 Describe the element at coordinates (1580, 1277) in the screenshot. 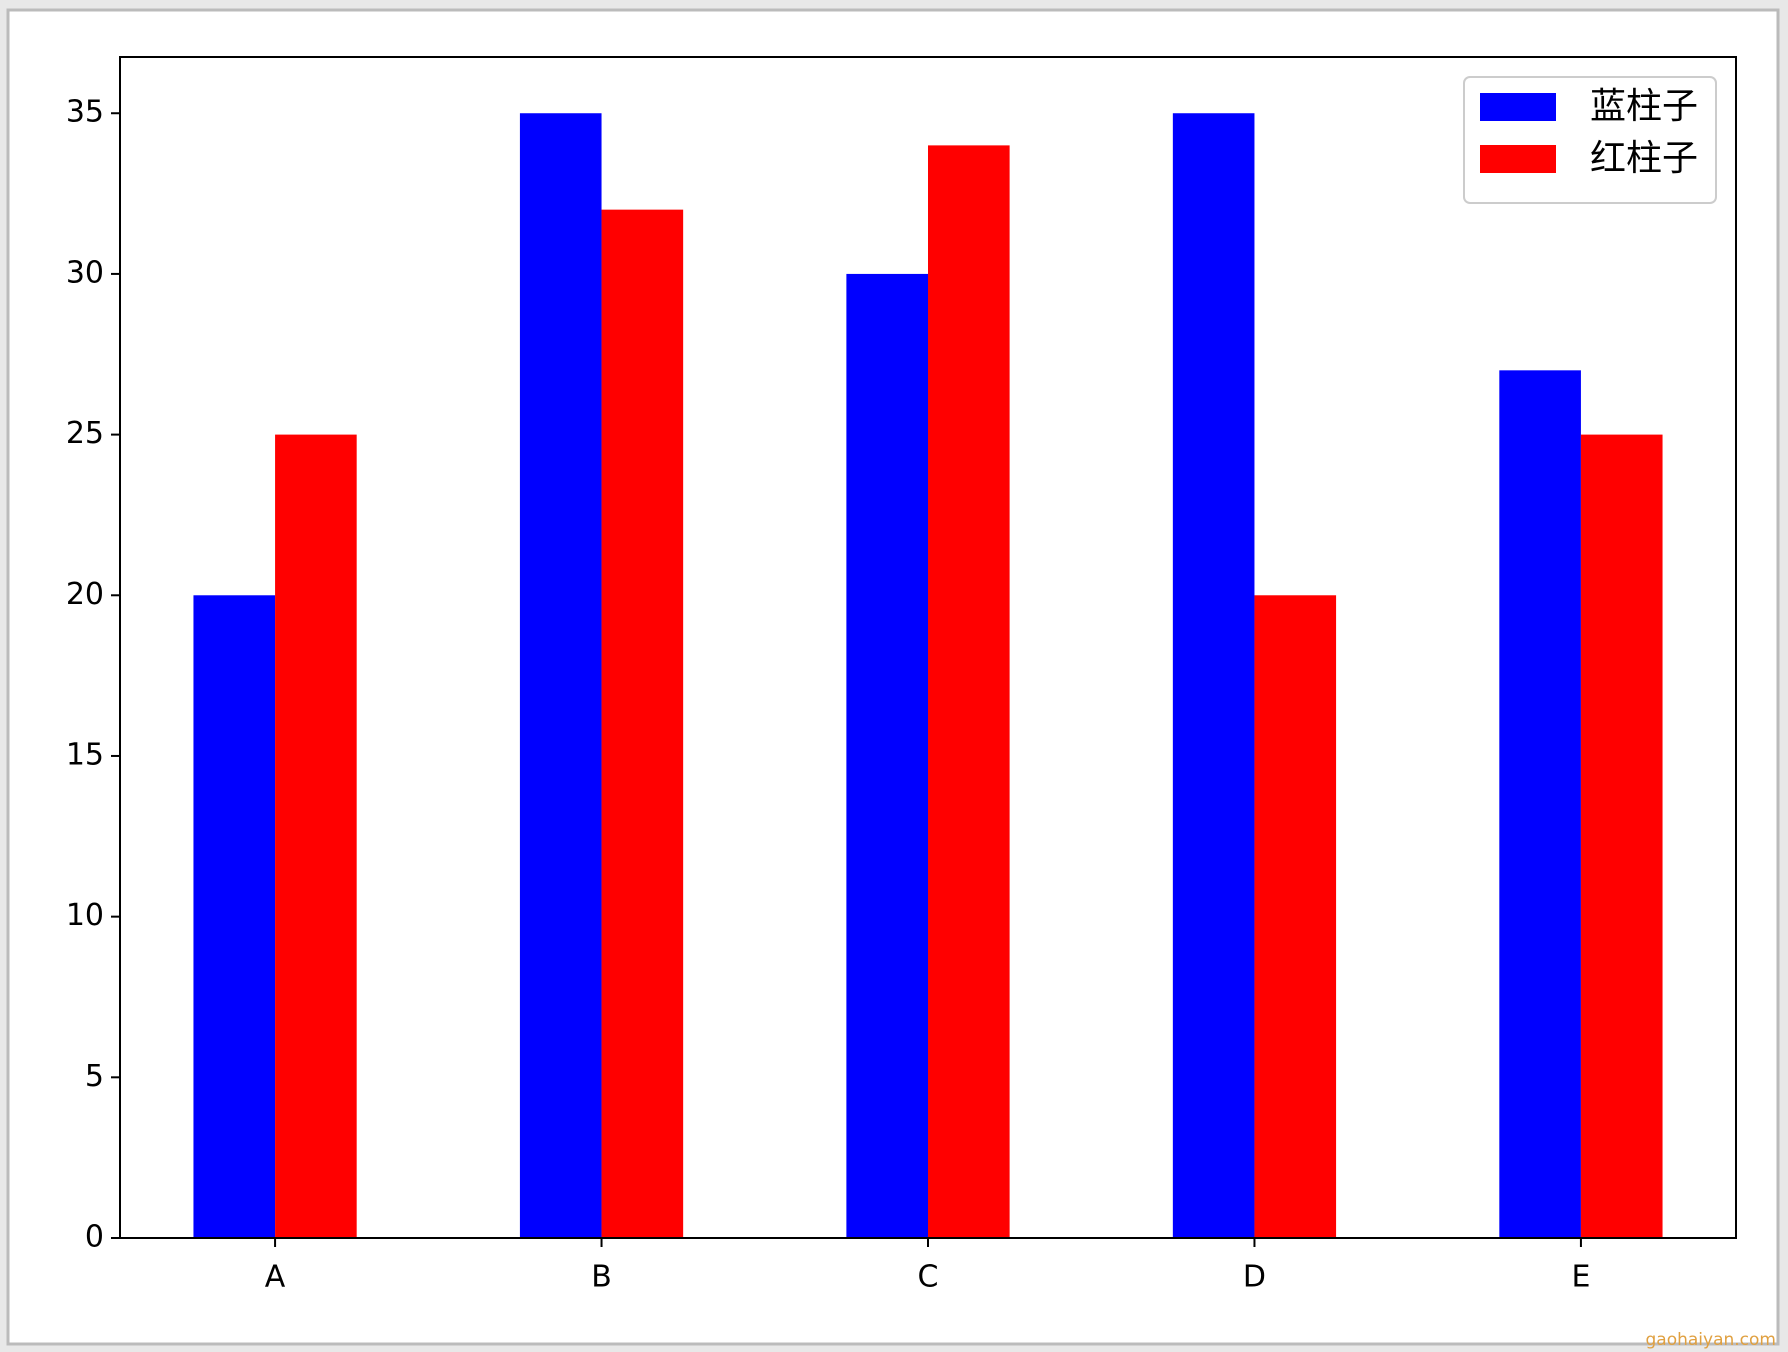

I see `x-tick-label: E` at that location.